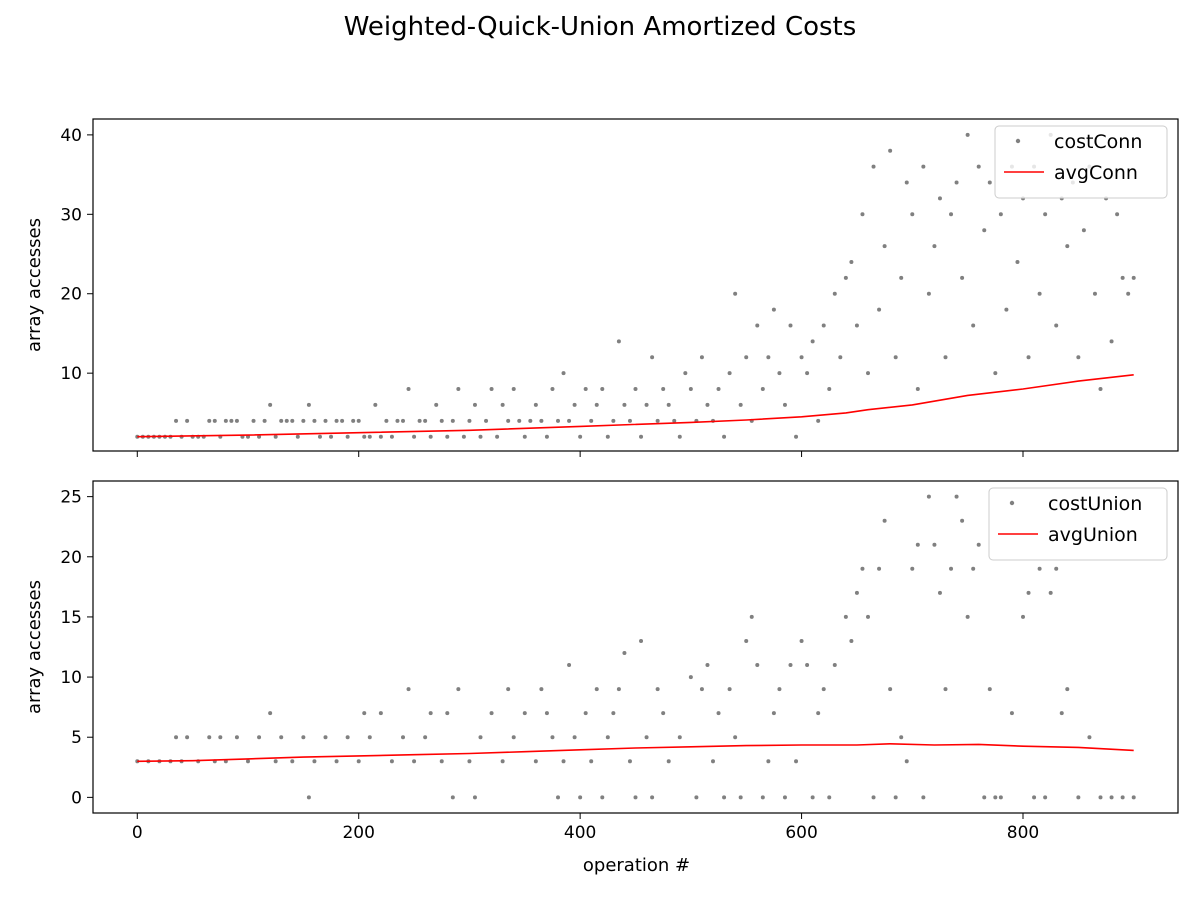  What do you see at coordinates (71, 558) in the screenshot?
I see `y-tick-label: 20` at bounding box center [71, 558].